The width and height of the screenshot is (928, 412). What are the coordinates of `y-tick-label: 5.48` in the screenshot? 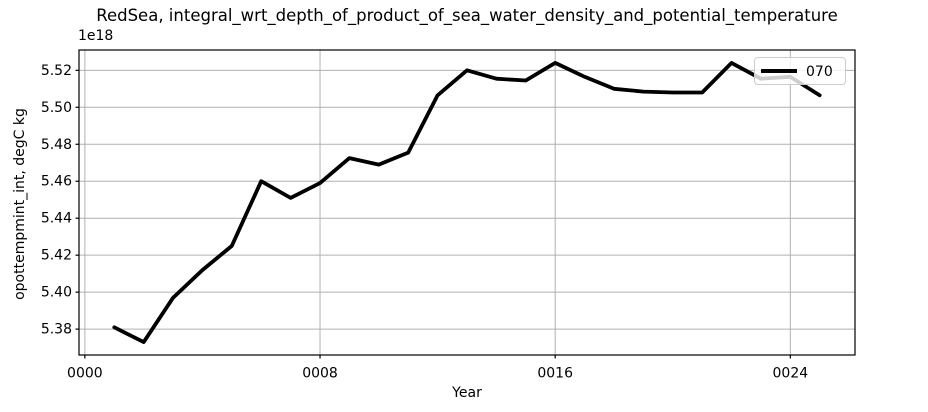 It's located at (56, 145).